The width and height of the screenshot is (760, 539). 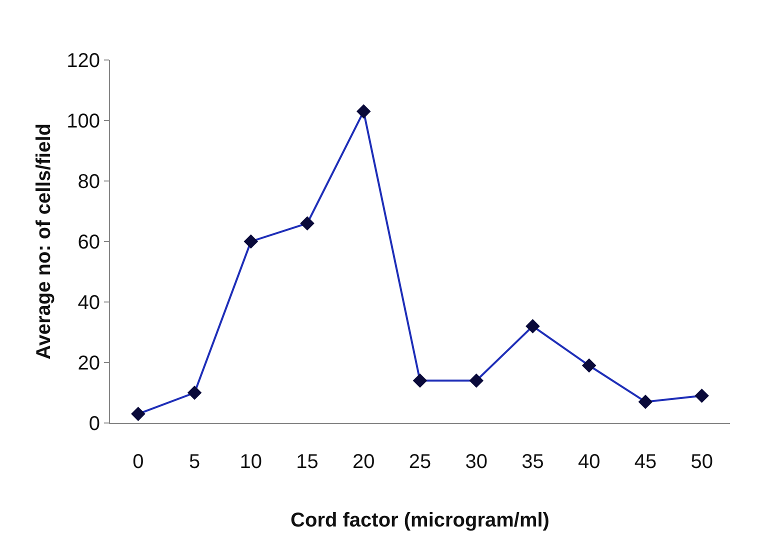 I want to click on y-tick-label: 60, so click(x=89, y=243).